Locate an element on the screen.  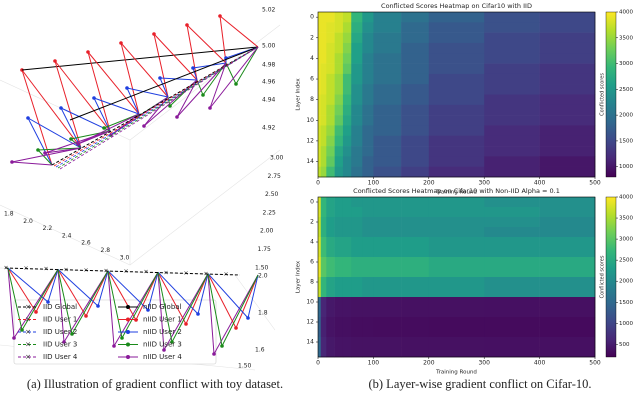
legend-marker is located at coordinates (128, 357).